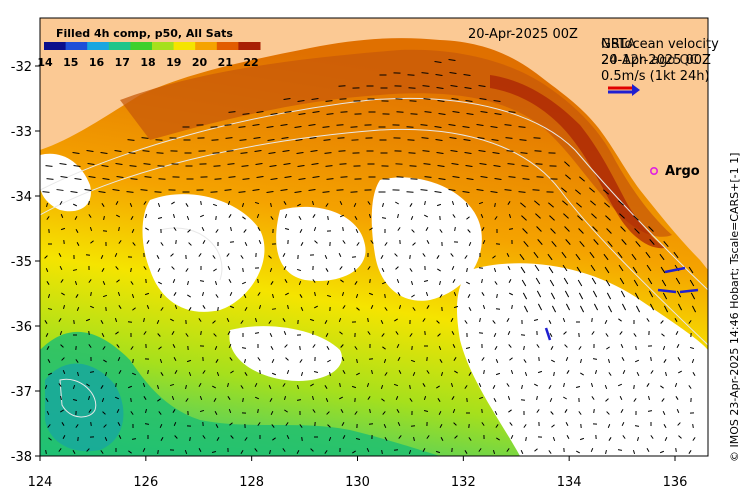 This screenshot has width=750, height=496. I want to click on y-tick-label: -33, so click(21, 132).